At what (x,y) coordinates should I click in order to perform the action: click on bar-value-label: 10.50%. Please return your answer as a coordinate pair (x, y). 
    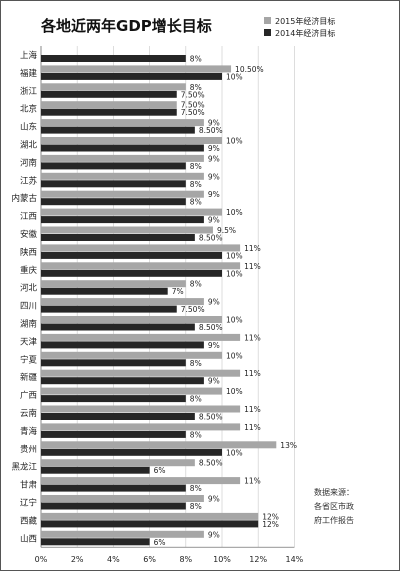
    Looking at the image, I should click on (249, 69).